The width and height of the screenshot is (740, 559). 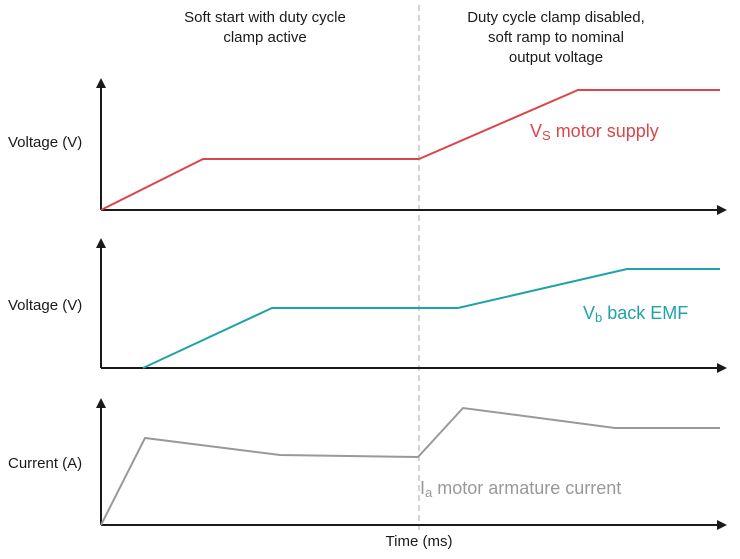 What do you see at coordinates (594, 132) in the screenshot?
I see `series-label: VS motor supply` at bounding box center [594, 132].